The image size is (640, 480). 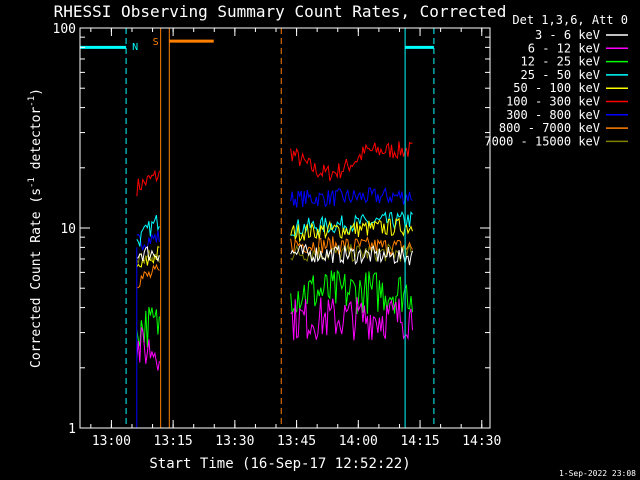 I want to click on legend-label: 300 - 800 keV, so click(x=553, y=115).